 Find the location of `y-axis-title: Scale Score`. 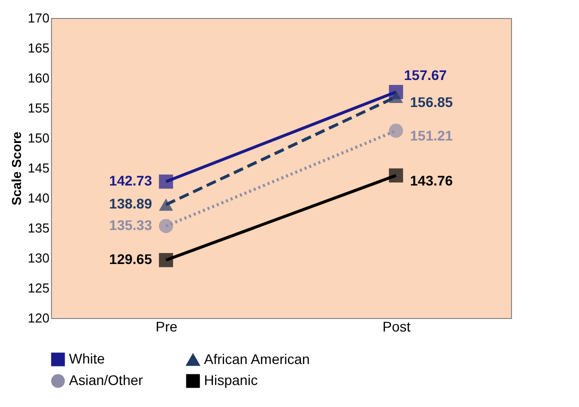

y-axis-title: Scale Score is located at coordinates (16, 169).